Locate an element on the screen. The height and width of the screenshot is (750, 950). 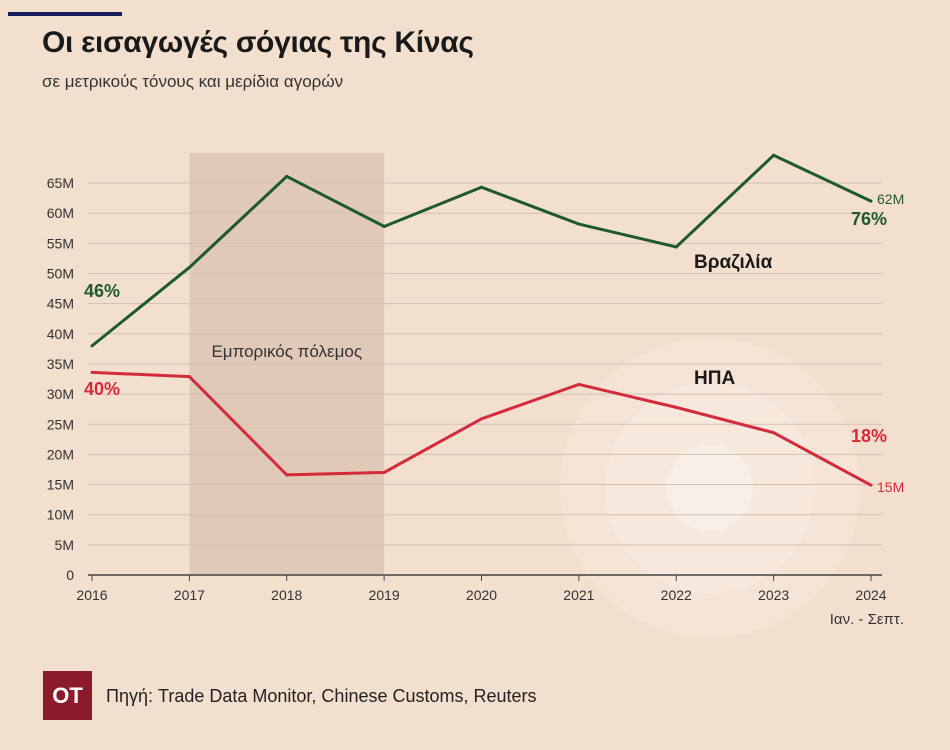
brazil-end-share: 76% is located at coordinates (869, 219).